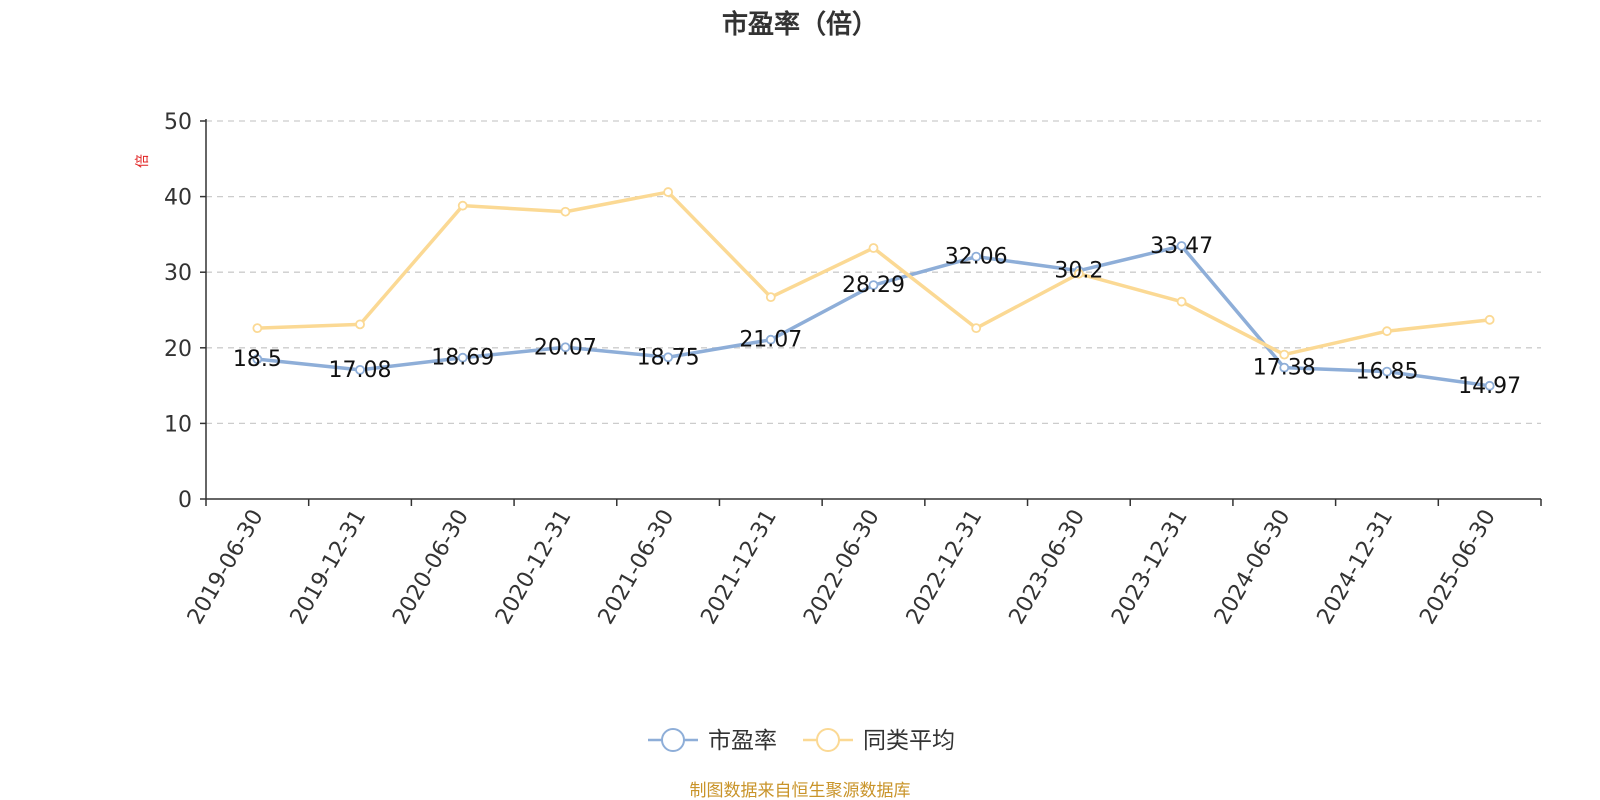 The width and height of the screenshot is (1600, 800). I want to click on y-tick-label-10: 10, so click(178, 424).